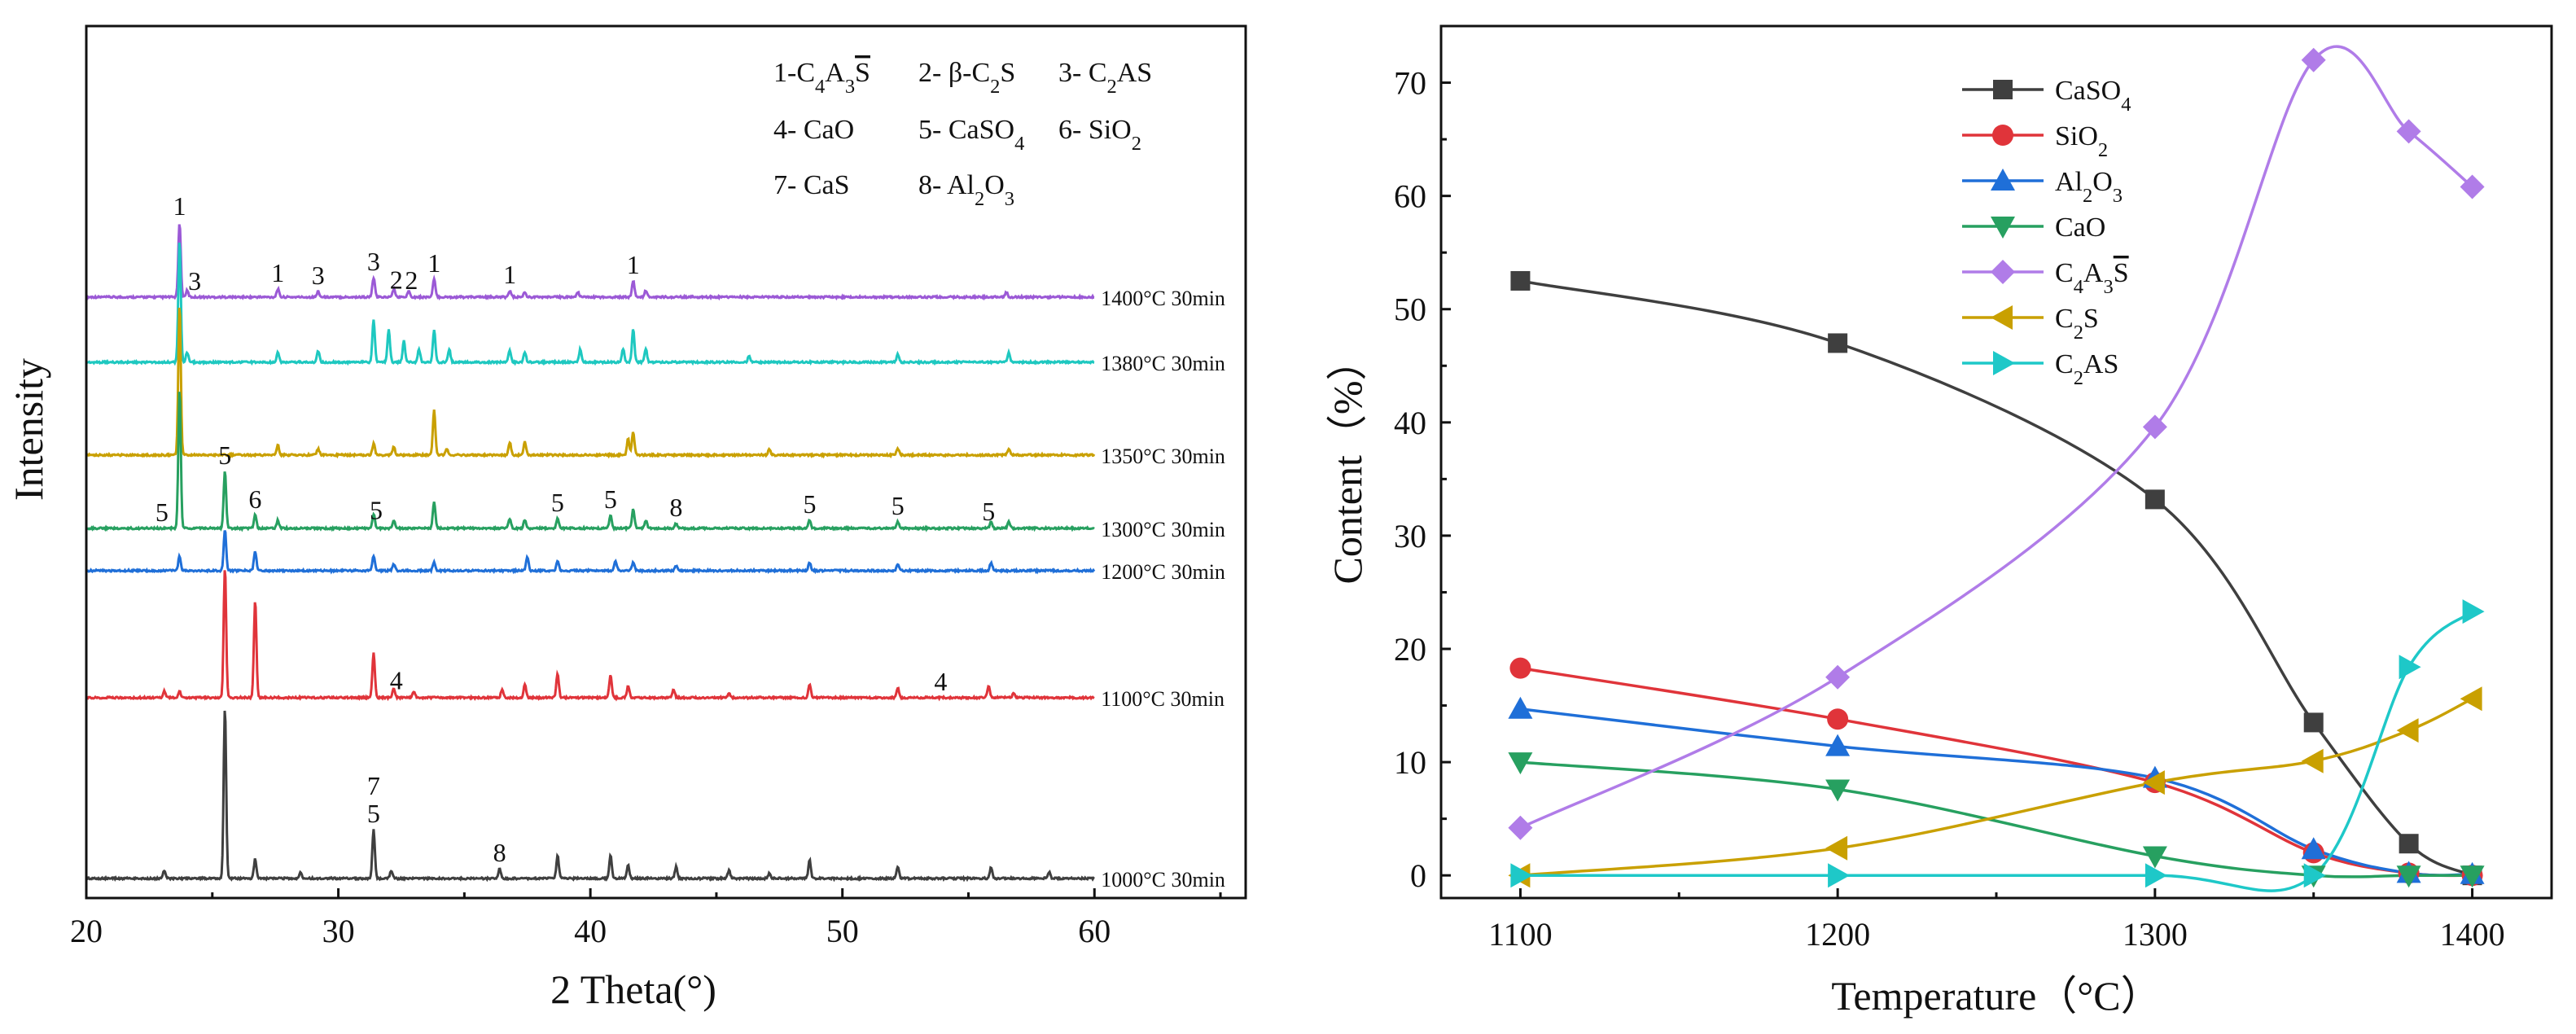 This screenshot has height=1034, width=2576. Describe the element at coordinates (1094, 931) in the screenshot. I see `xrd-x-tick-label: 60` at that location.